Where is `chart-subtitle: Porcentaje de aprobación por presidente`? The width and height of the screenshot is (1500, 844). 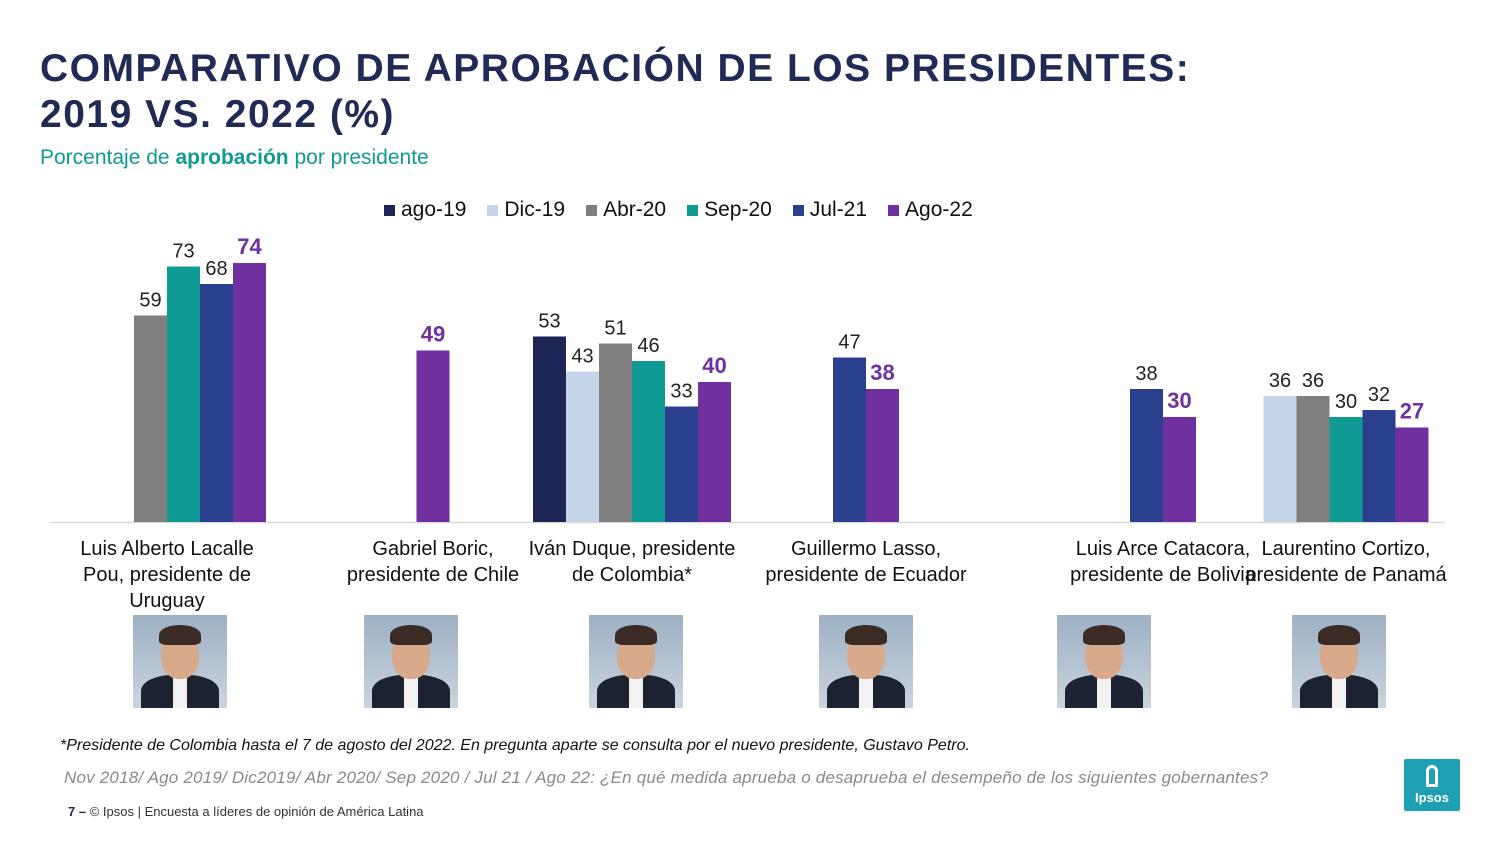 chart-subtitle: Porcentaje de aprobación por presidente is located at coordinates (234, 158).